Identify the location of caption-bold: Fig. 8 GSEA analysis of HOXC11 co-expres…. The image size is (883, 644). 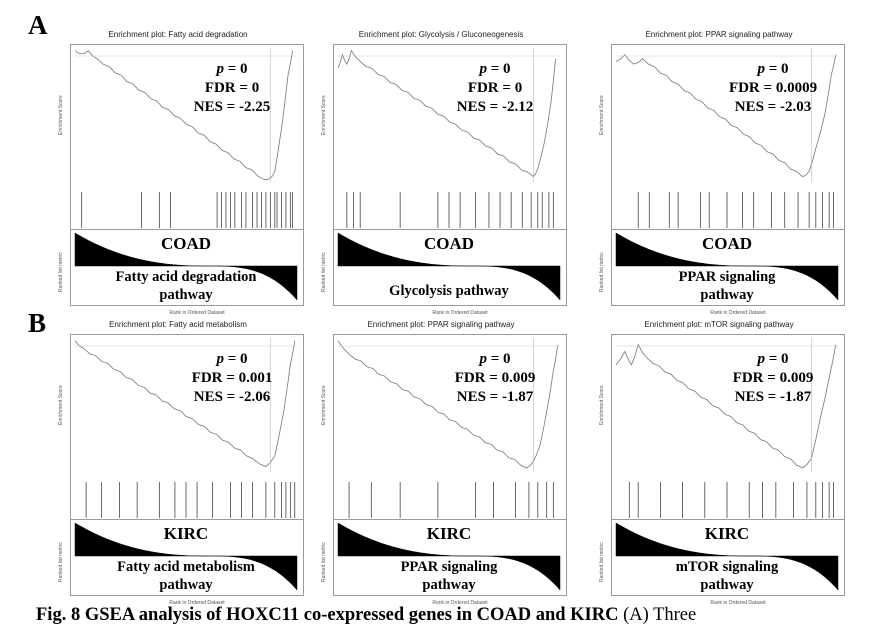
(327, 615).